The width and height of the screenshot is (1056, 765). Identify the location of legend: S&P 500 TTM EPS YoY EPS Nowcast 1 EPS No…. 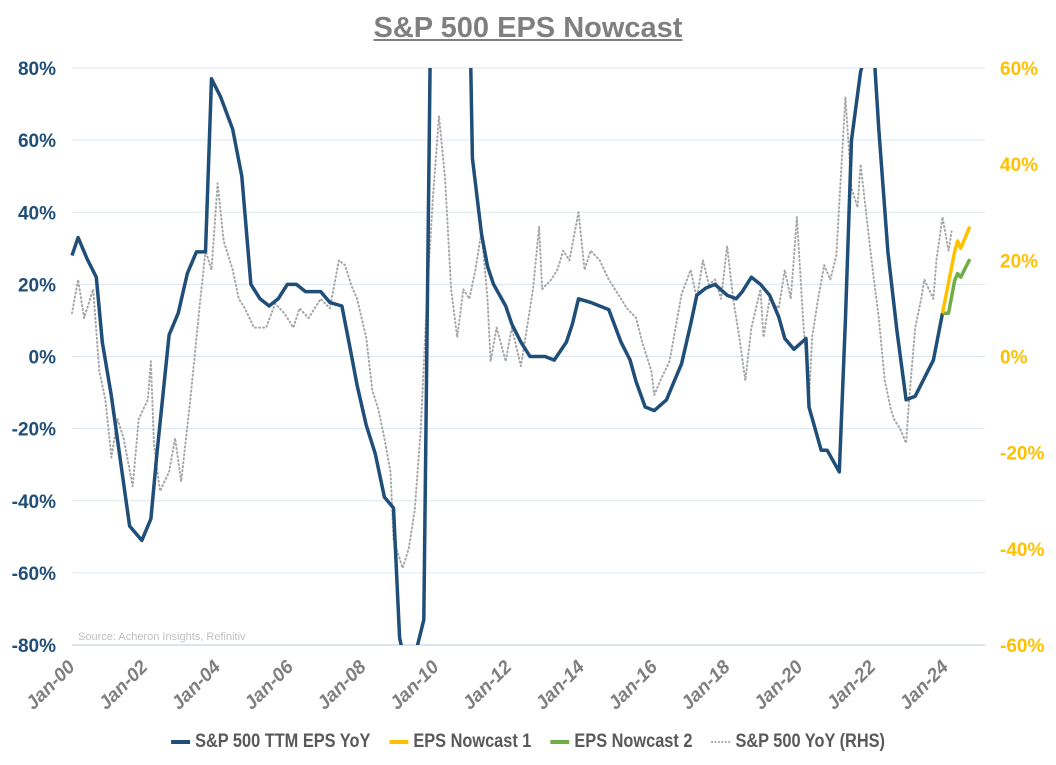
(528, 742).